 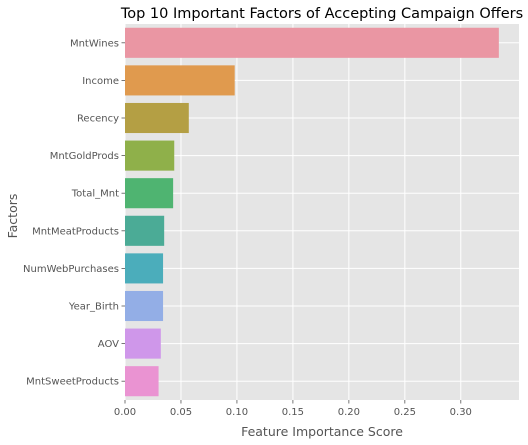 What do you see at coordinates (461, 412) in the screenshot?
I see `x-tick-label: 0.30` at bounding box center [461, 412].